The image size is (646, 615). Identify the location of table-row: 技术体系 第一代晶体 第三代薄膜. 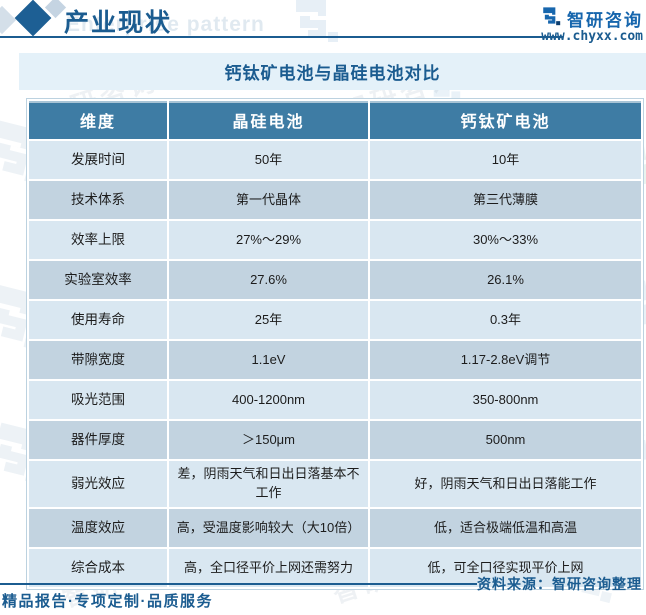
(335, 200).